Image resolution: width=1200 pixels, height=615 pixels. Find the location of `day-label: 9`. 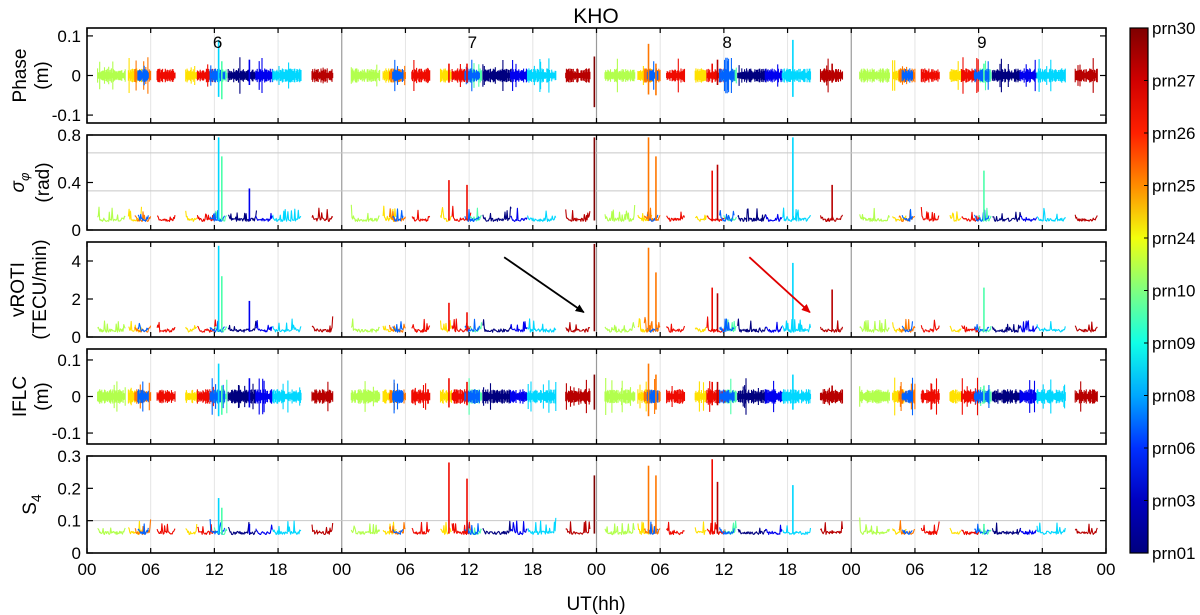

day-label: 9 is located at coordinates (981, 42).